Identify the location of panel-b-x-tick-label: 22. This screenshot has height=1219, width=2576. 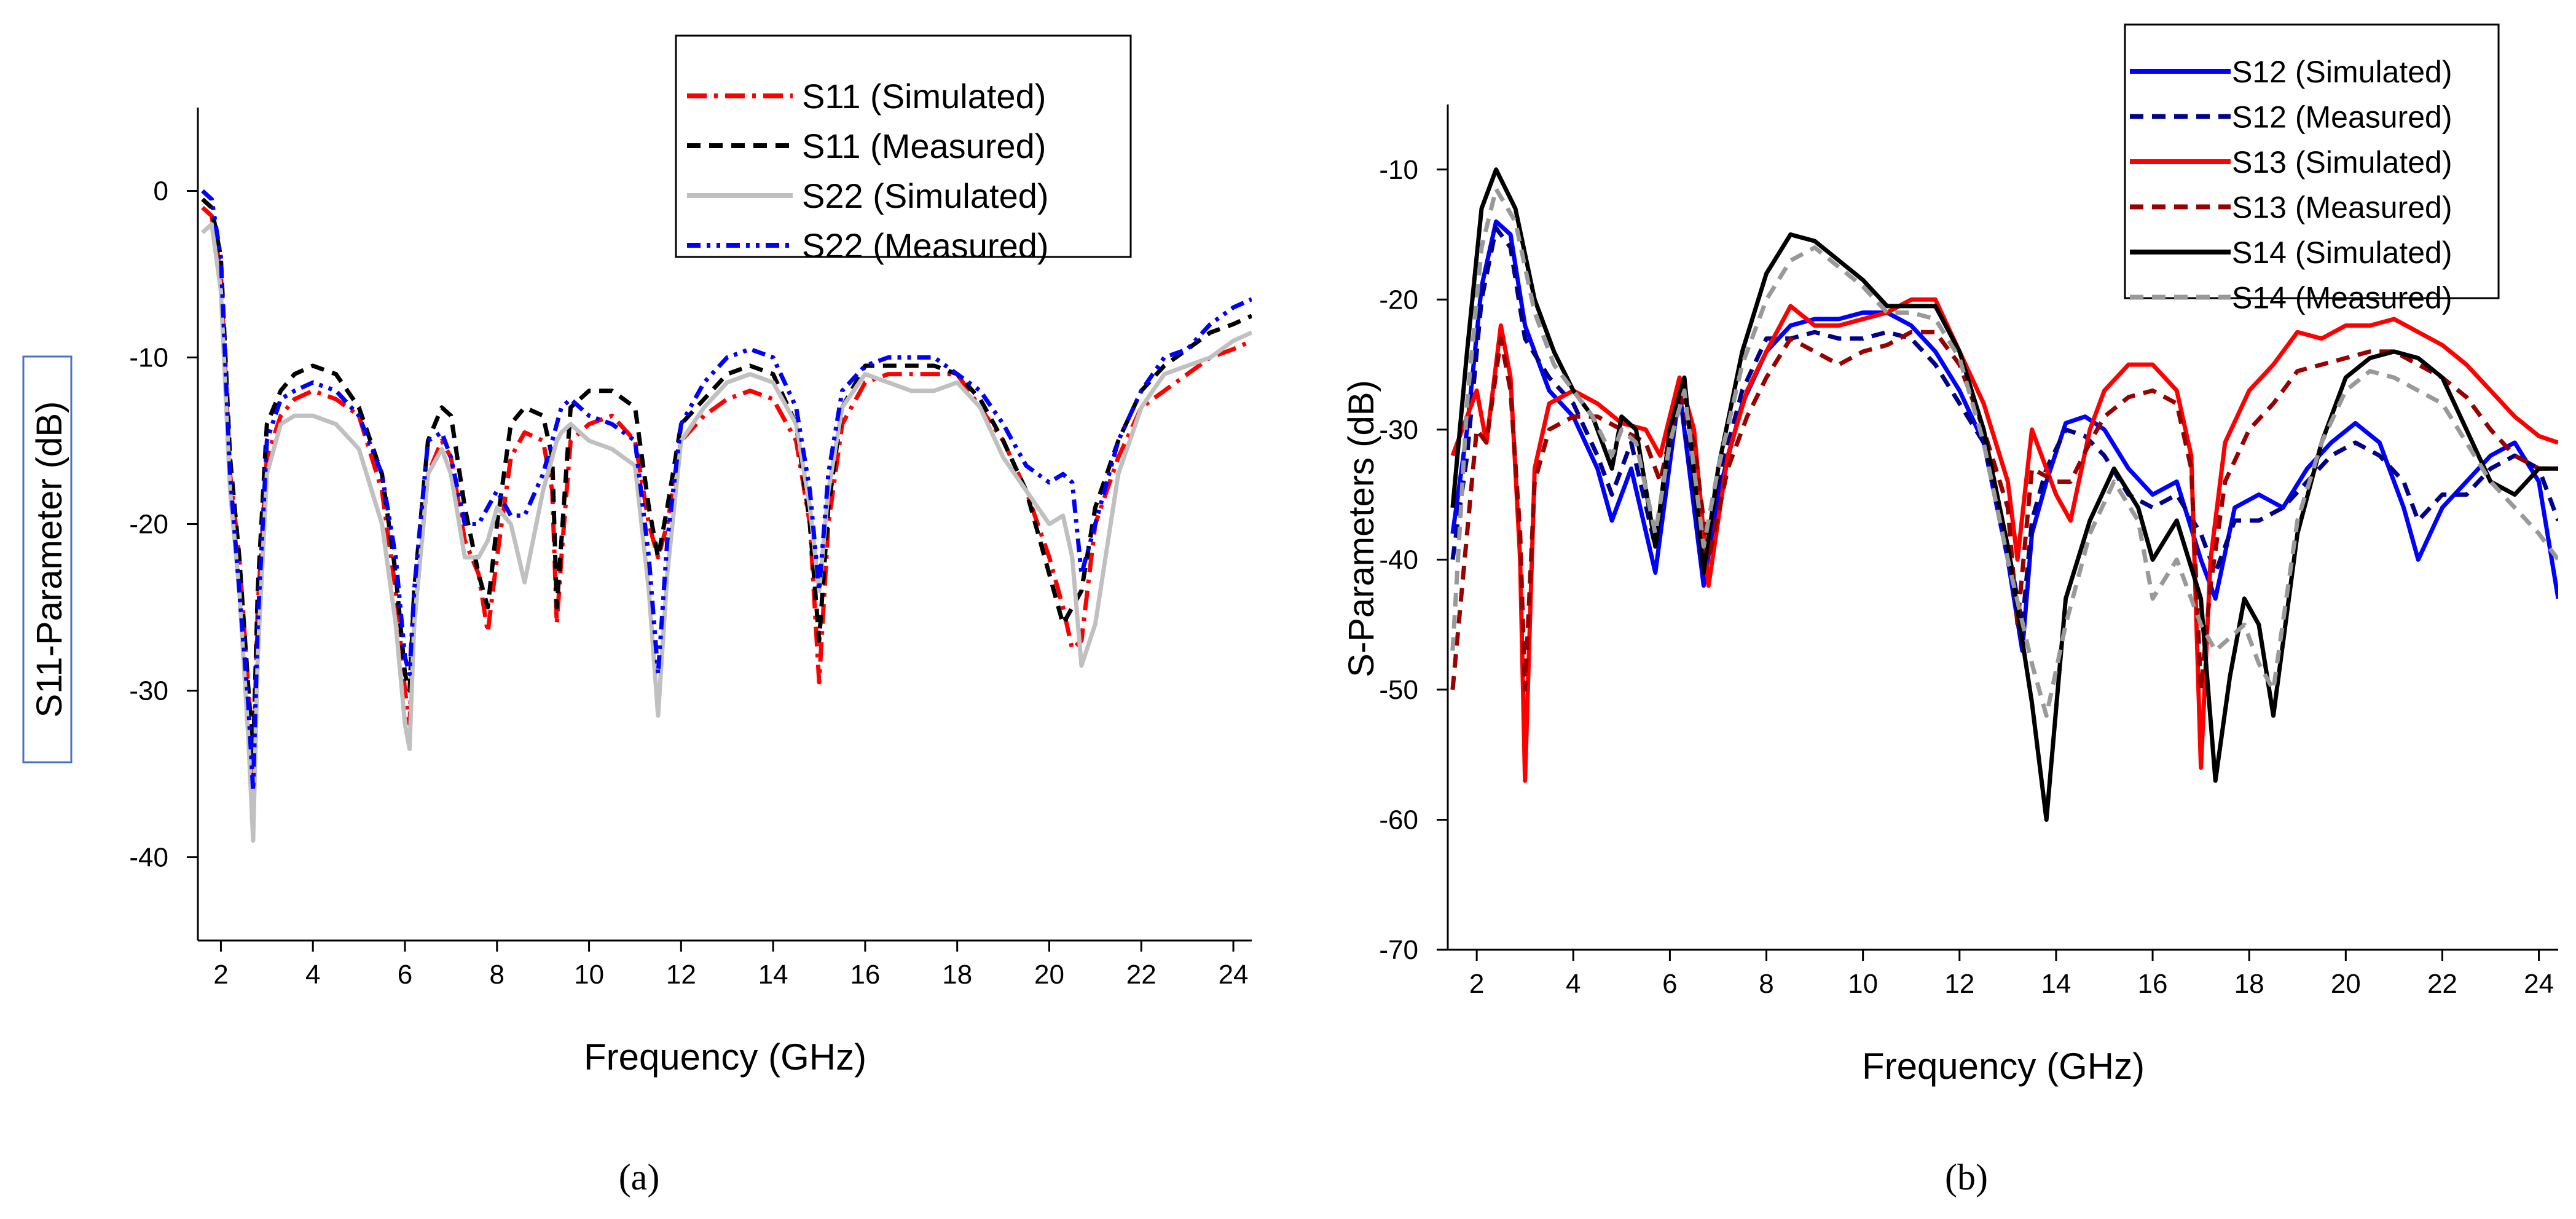
(2442, 984).